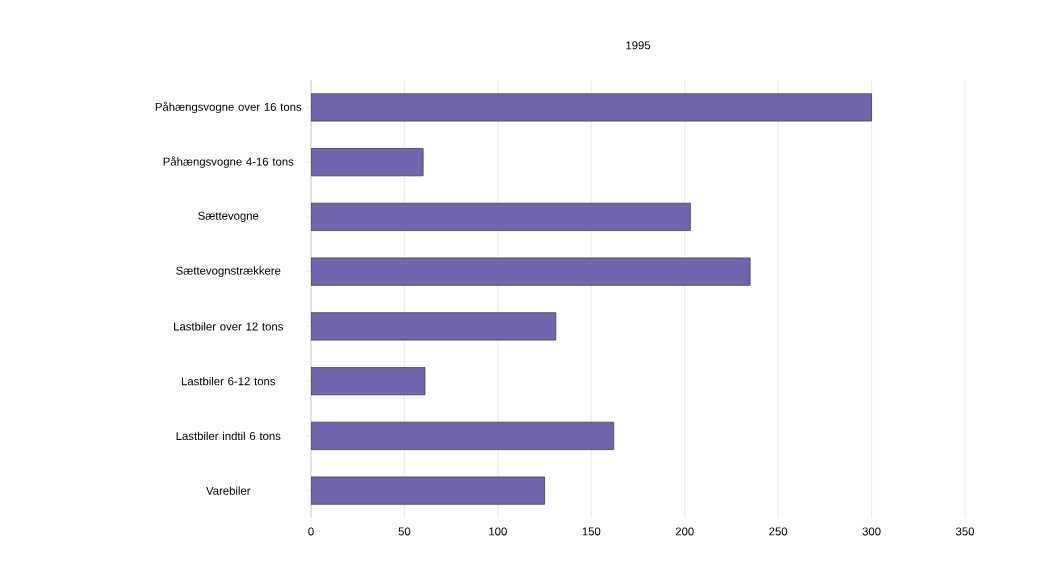  Describe the element at coordinates (498, 531) in the screenshot. I see `x-tick-label: 100` at that location.